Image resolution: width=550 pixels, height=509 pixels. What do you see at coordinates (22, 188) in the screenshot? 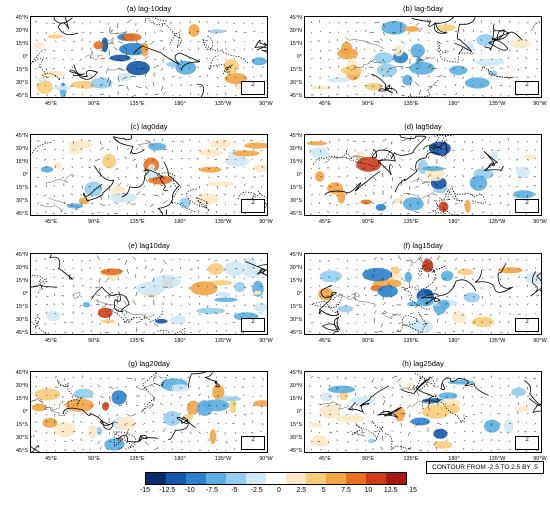
I see `latitude-tick-label: 15°S` at bounding box center [22, 188].